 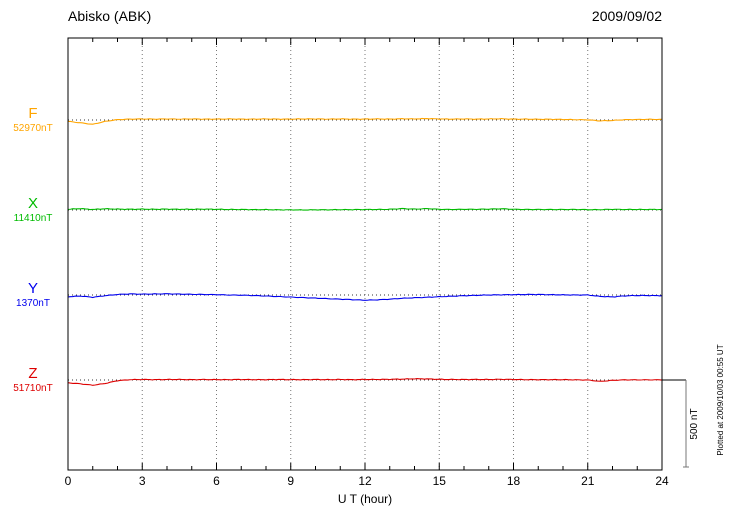 What do you see at coordinates (626, 16) in the screenshot?
I see `date-label: 2009/09/02` at bounding box center [626, 16].